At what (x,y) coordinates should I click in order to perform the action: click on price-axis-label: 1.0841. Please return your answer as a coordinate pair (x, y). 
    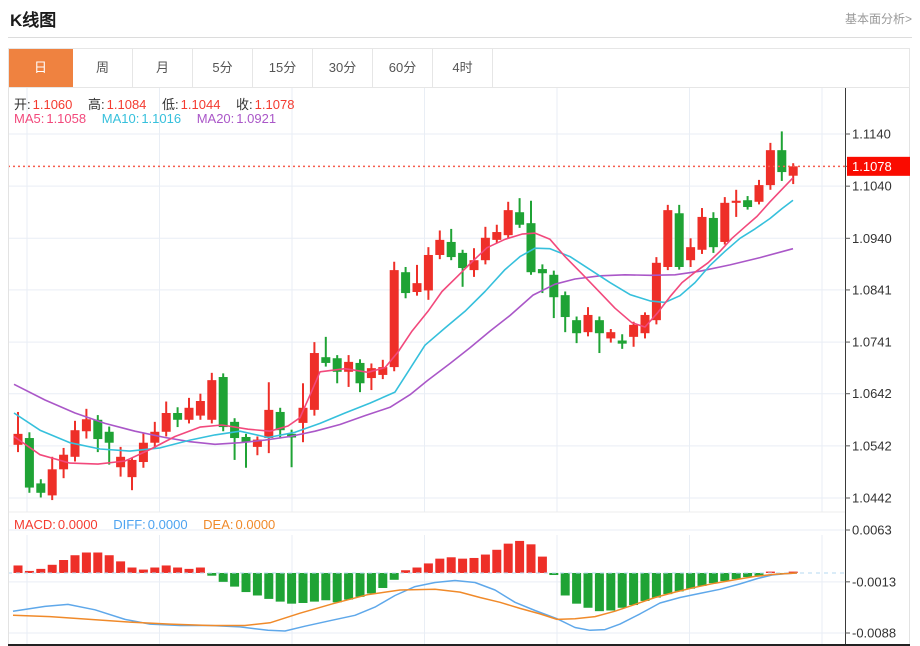
    Looking at the image, I should click on (872, 289).